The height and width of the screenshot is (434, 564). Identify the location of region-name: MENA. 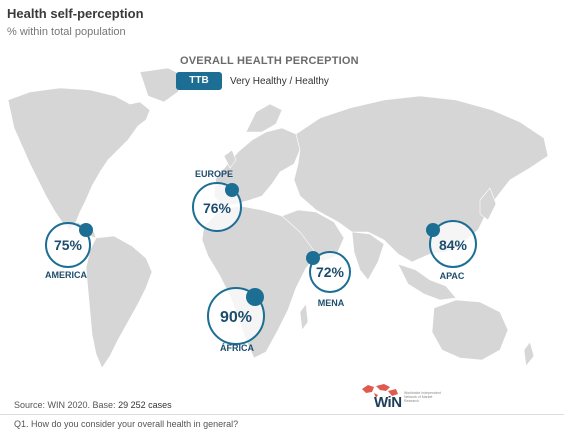
(331, 303).